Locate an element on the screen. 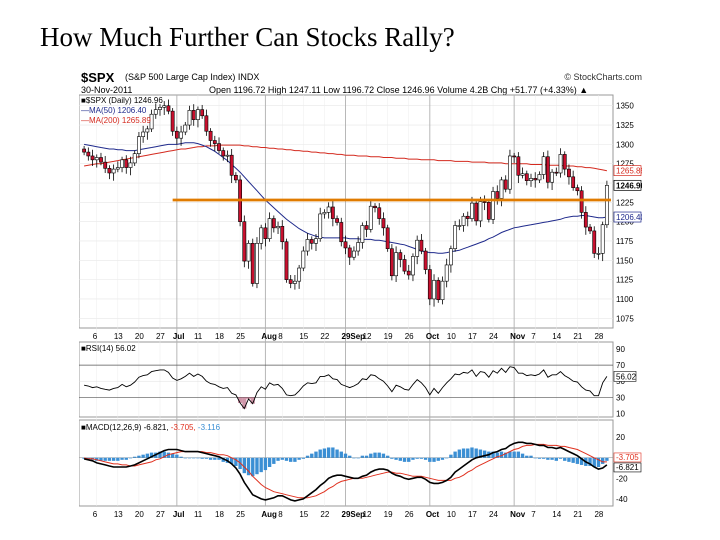 The width and height of the screenshot is (720, 540). legend-ma200: —MA(200) 1265.89 is located at coordinates (116, 120).